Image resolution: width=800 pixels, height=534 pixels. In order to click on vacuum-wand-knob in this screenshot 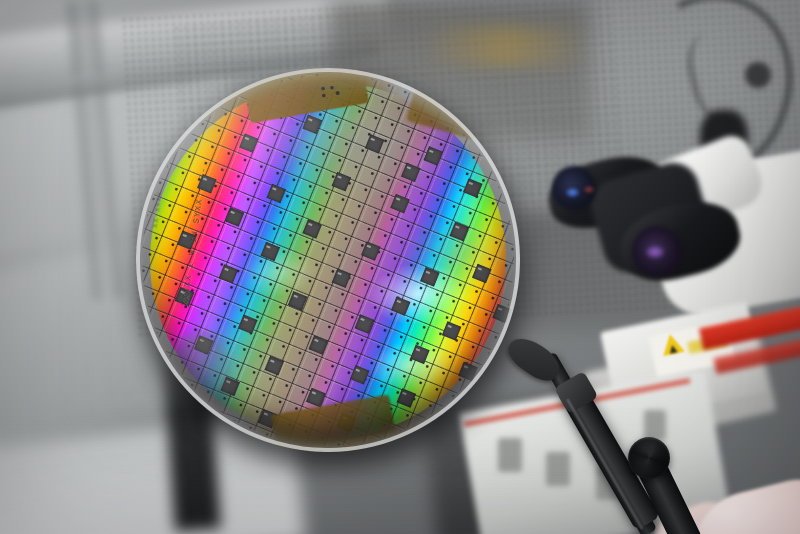, I will do `click(649, 458)`.